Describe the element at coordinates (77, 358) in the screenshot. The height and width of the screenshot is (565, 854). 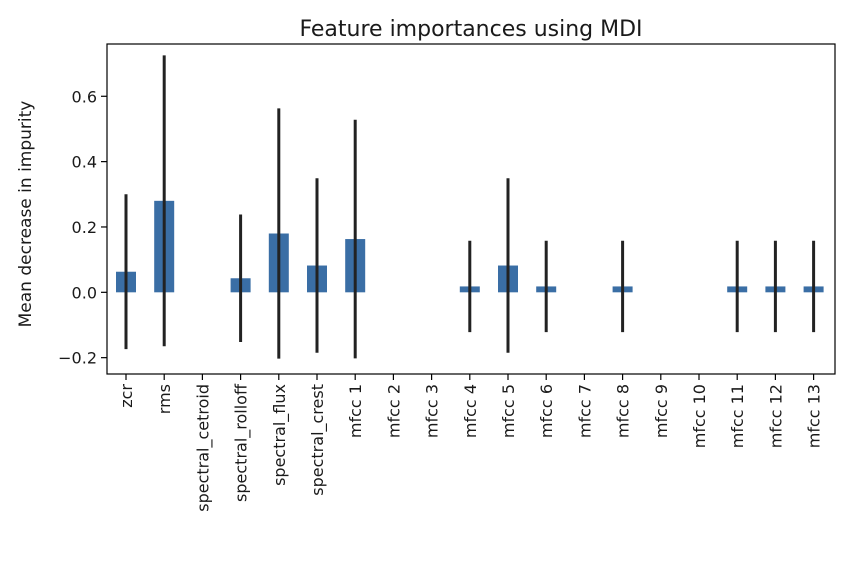
I see `y-tick-label: −0.2` at that location.